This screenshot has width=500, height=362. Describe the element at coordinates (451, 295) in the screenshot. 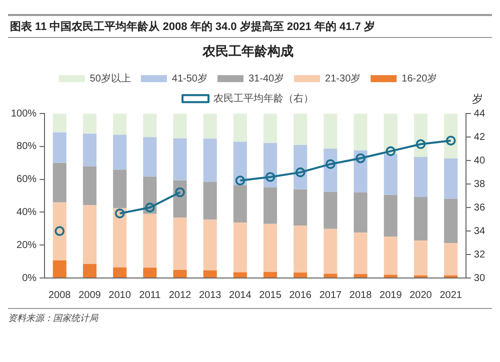

I see `x-tick-label: 2021` at that location.